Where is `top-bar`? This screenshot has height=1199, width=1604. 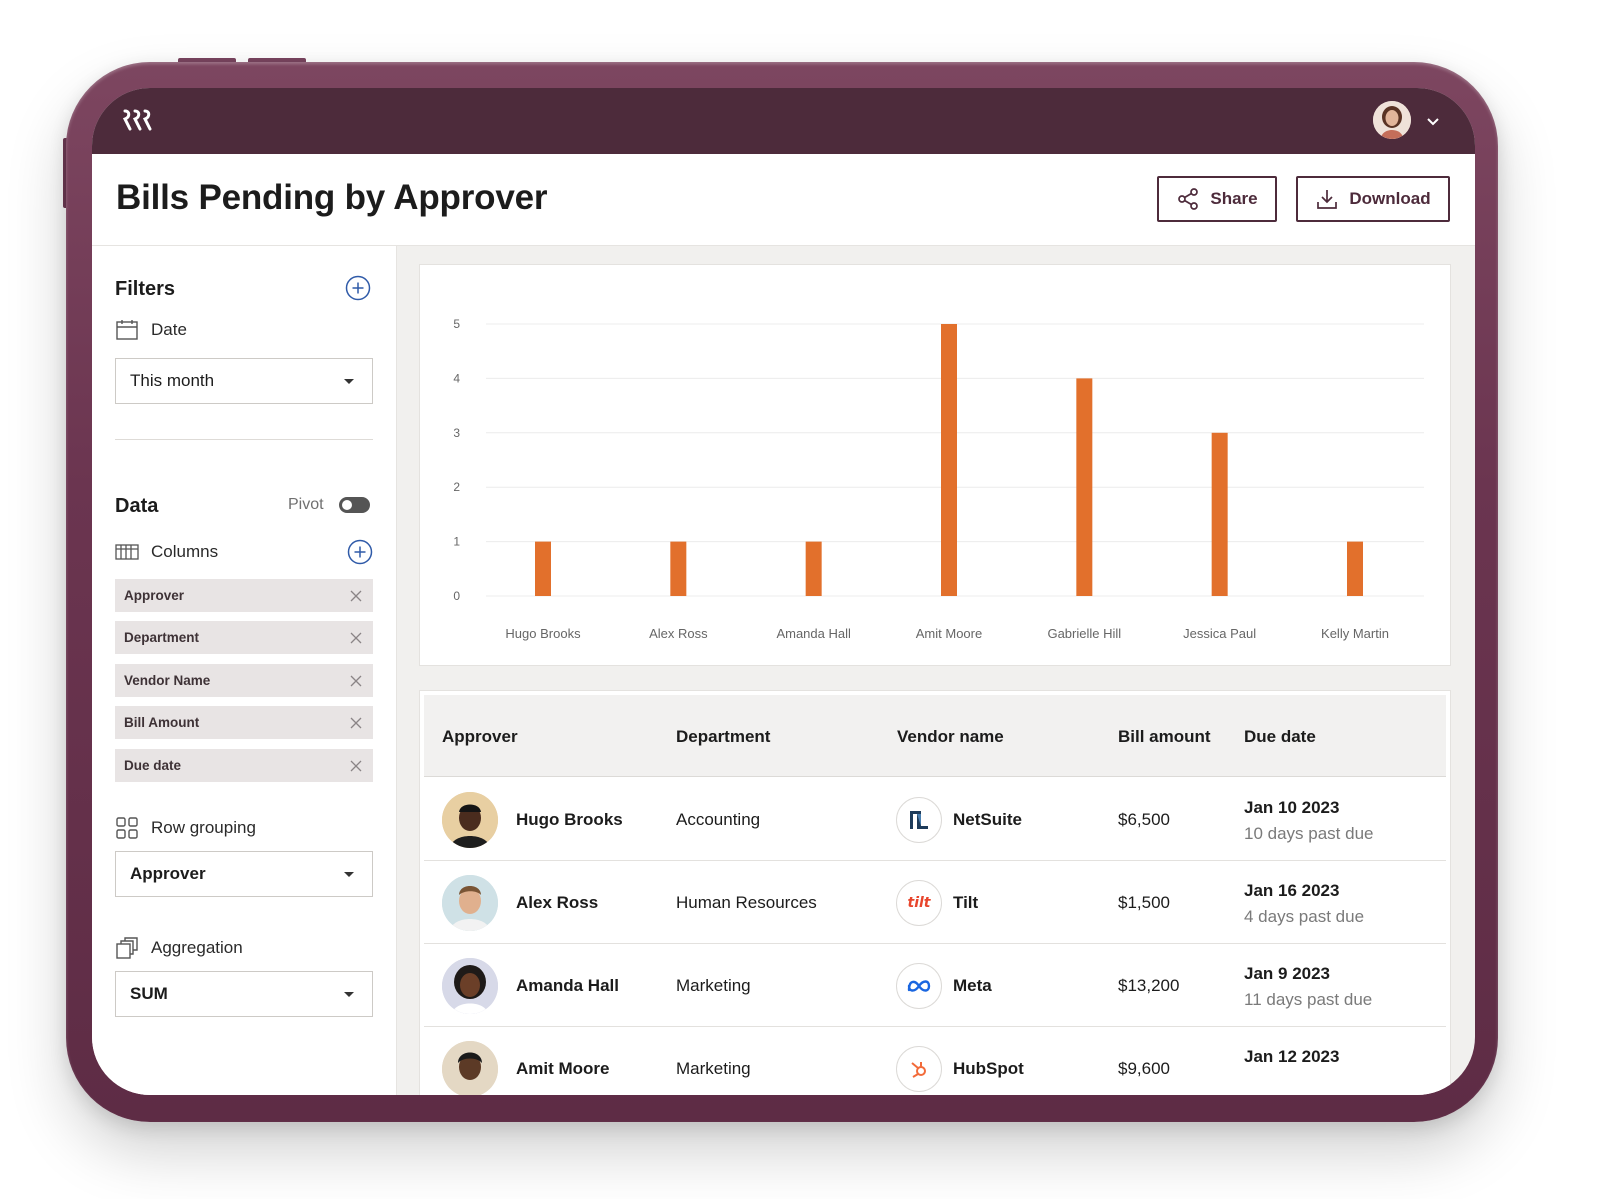 top-bar is located at coordinates (783, 121).